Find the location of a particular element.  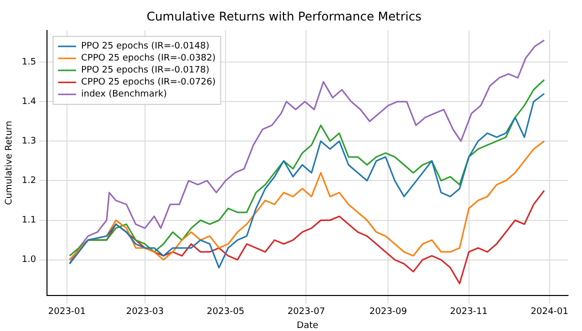

x-tick-label: 2023-07 is located at coordinates (306, 312).